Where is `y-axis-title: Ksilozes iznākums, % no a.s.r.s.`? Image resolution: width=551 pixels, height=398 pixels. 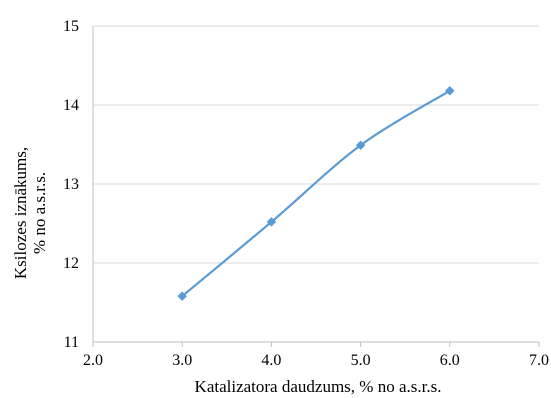 y-axis-title: Ksilozes iznākums, % no a.s.r.s. is located at coordinates (30, 213).